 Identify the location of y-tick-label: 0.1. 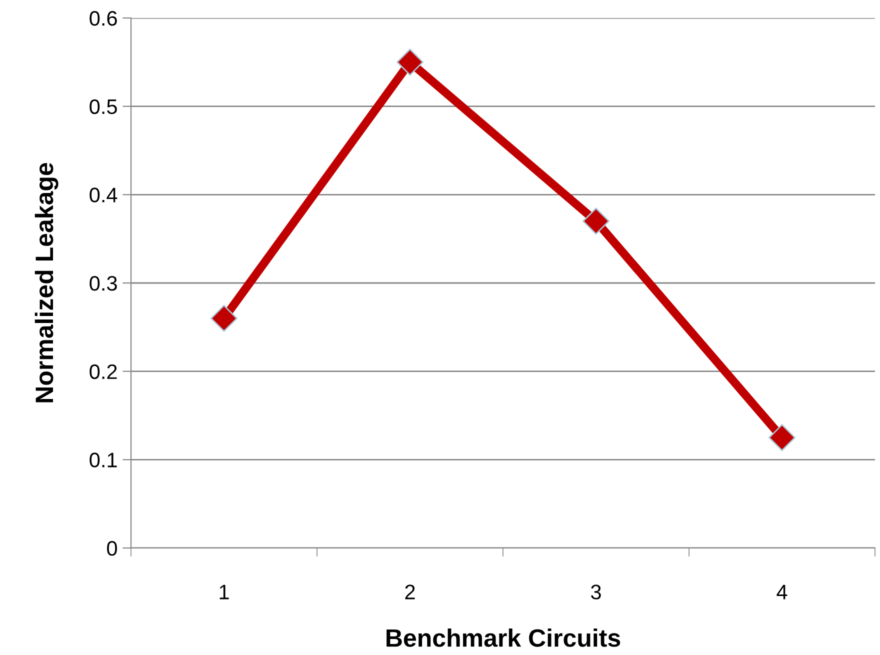
(103, 460).